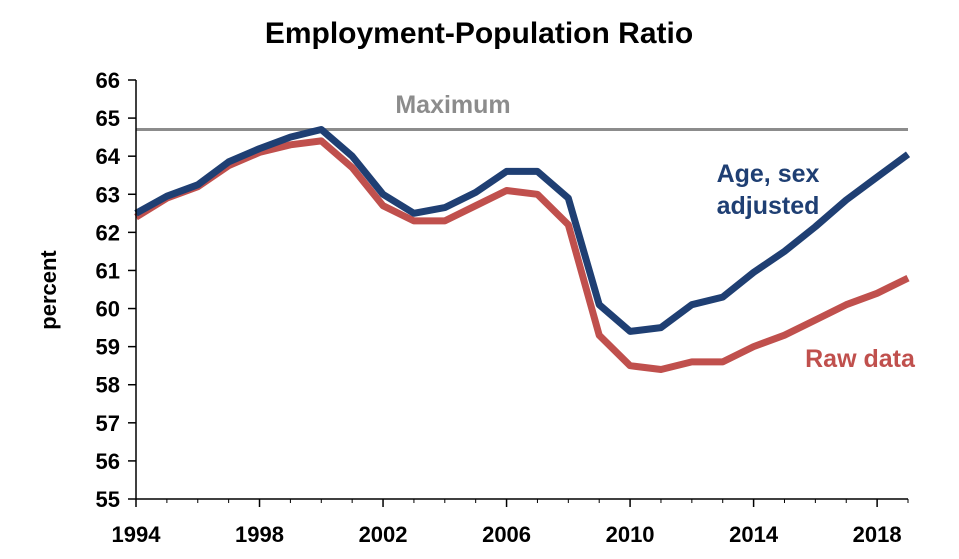 The width and height of the screenshot is (959, 559). I want to click on maximum-reference: Maximum, so click(522, 111).